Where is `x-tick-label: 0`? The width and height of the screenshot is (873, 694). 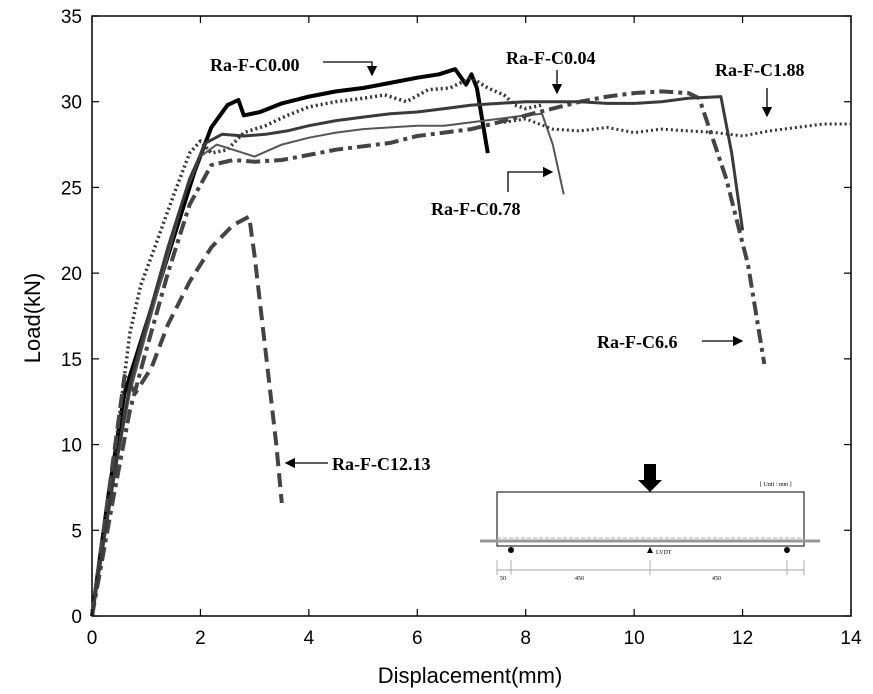
x-tick-label: 0 is located at coordinates (92, 638).